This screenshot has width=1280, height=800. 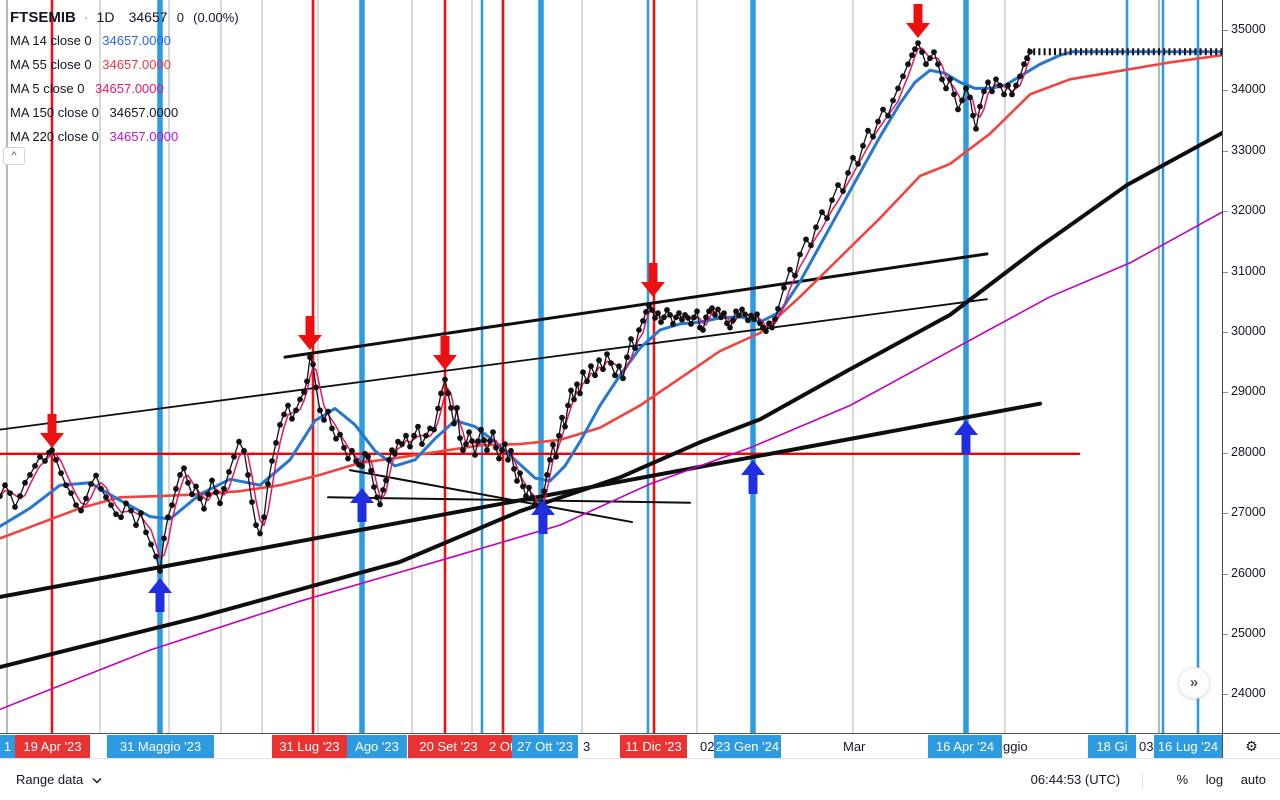 I want to click on scroll-right-button: », so click(x=1194, y=683).